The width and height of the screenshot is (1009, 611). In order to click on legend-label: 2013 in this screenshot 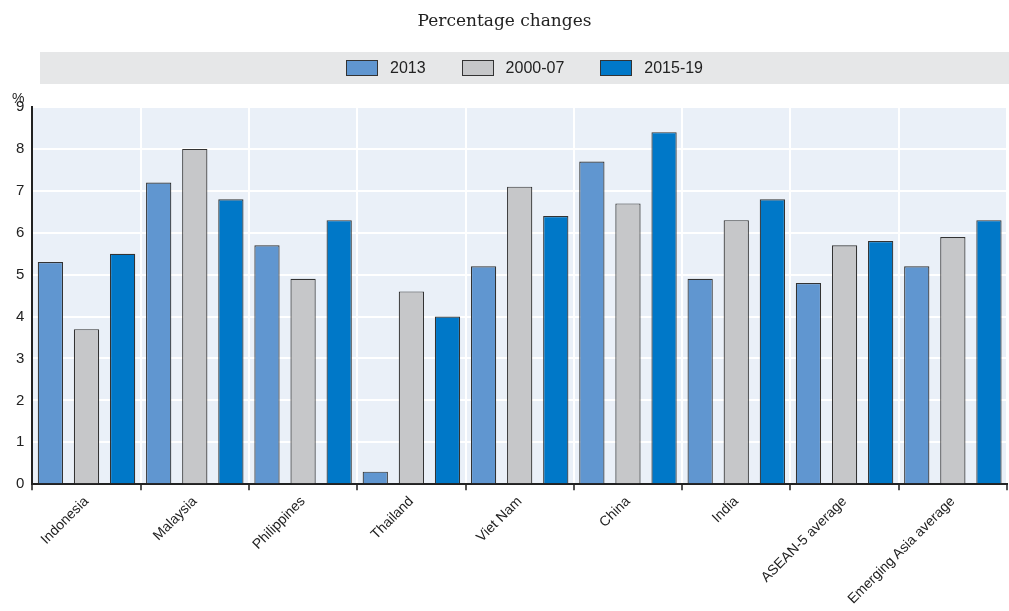, I will do `click(407, 68)`.